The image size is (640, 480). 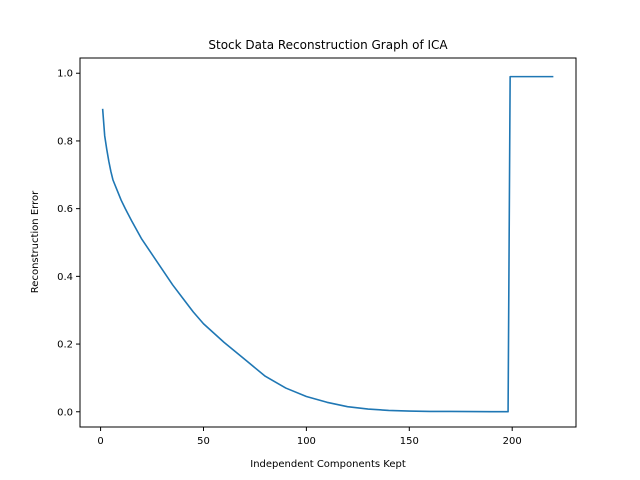 I want to click on y-tick-label: 0.2, so click(x=65, y=345).